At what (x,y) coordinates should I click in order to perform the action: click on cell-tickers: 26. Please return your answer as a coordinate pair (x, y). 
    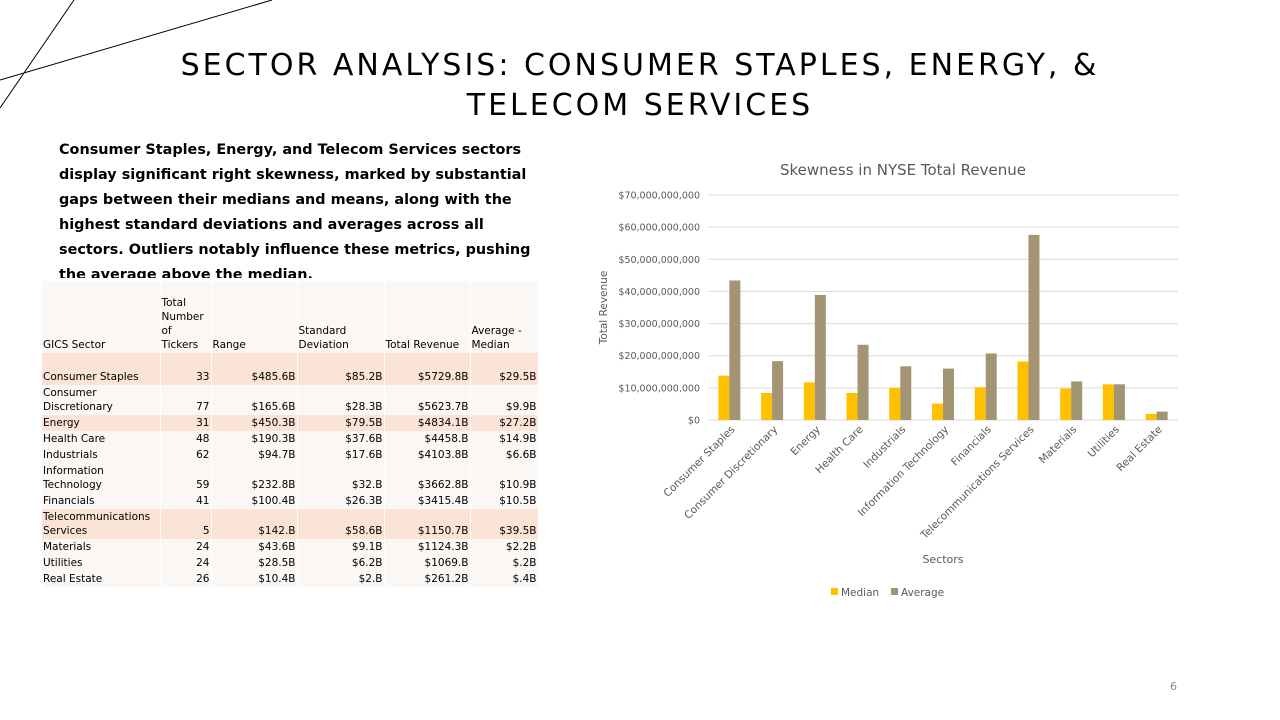
    Looking at the image, I should click on (186, 579).